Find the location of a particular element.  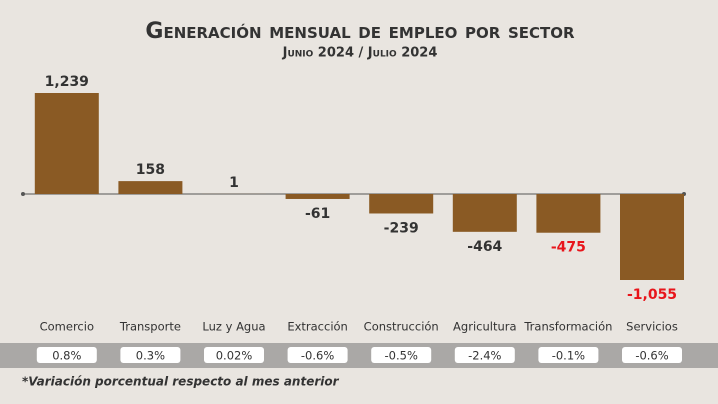

value-label: -475 is located at coordinates (568, 248).